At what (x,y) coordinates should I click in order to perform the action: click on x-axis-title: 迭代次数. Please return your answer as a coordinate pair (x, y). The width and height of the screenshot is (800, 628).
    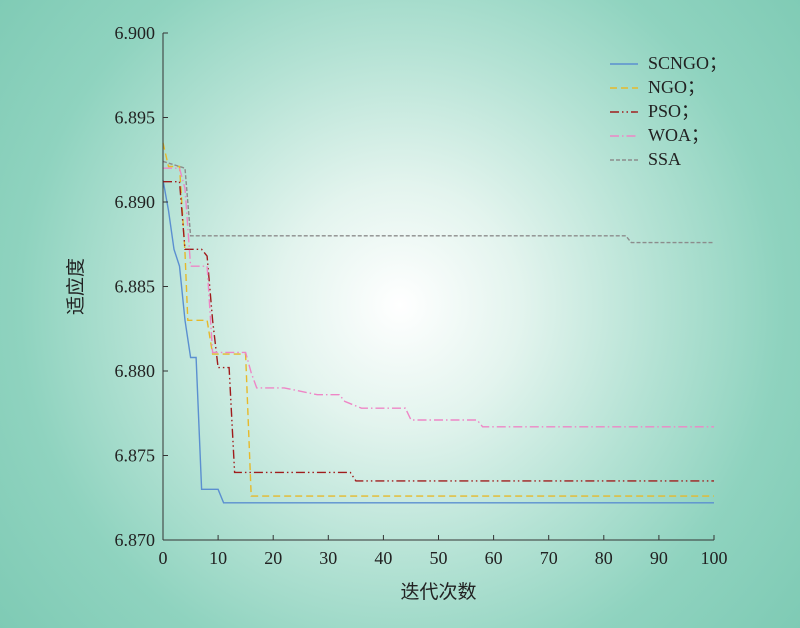
    Looking at the image, I should click on (438, 592).